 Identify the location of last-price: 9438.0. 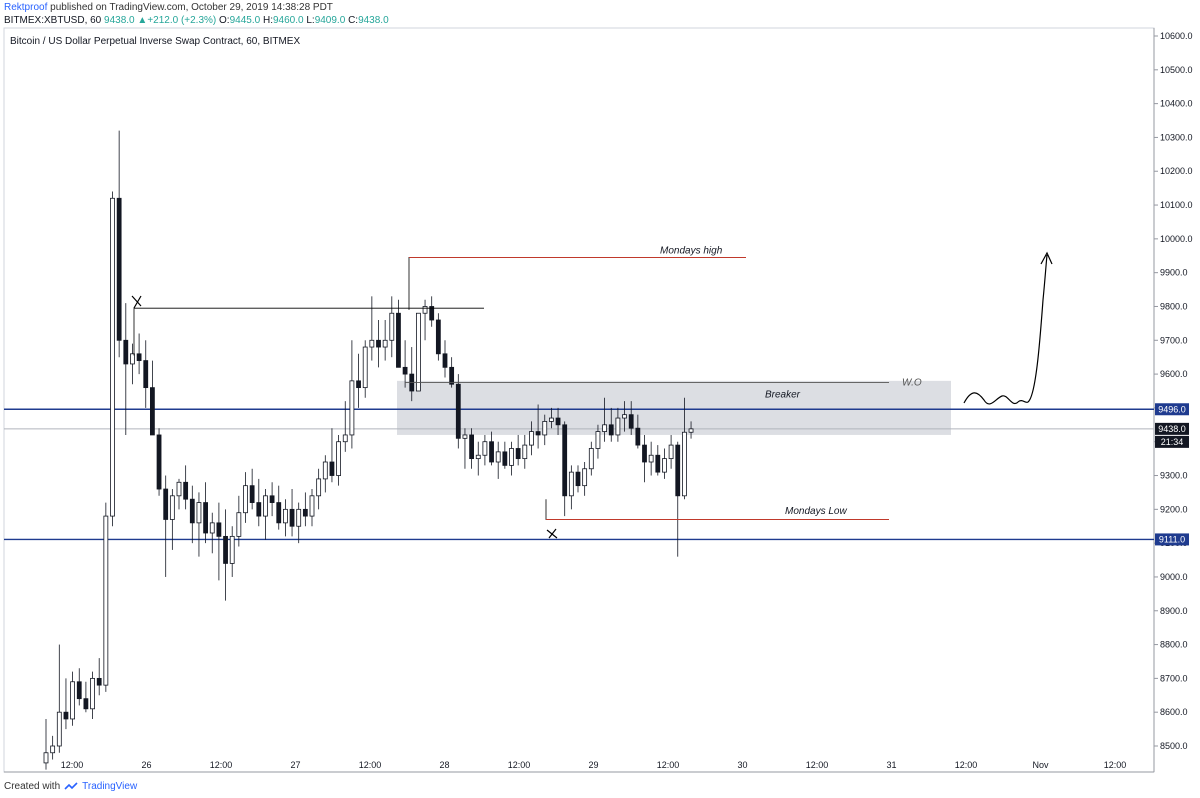
(119, 20).